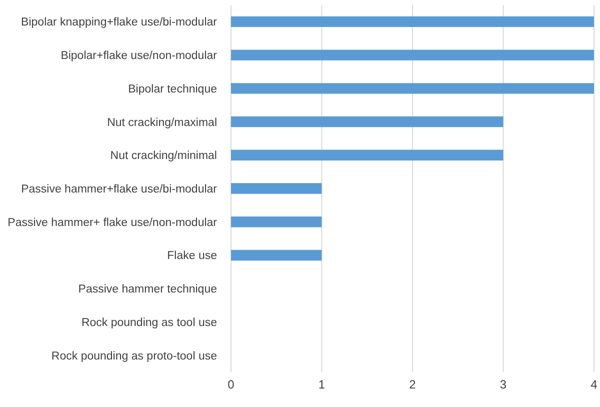  Describe the element at coordinates (162, 122) in the screenshot. I see `y-tick-label: Nut cracking/maximal` at that location.